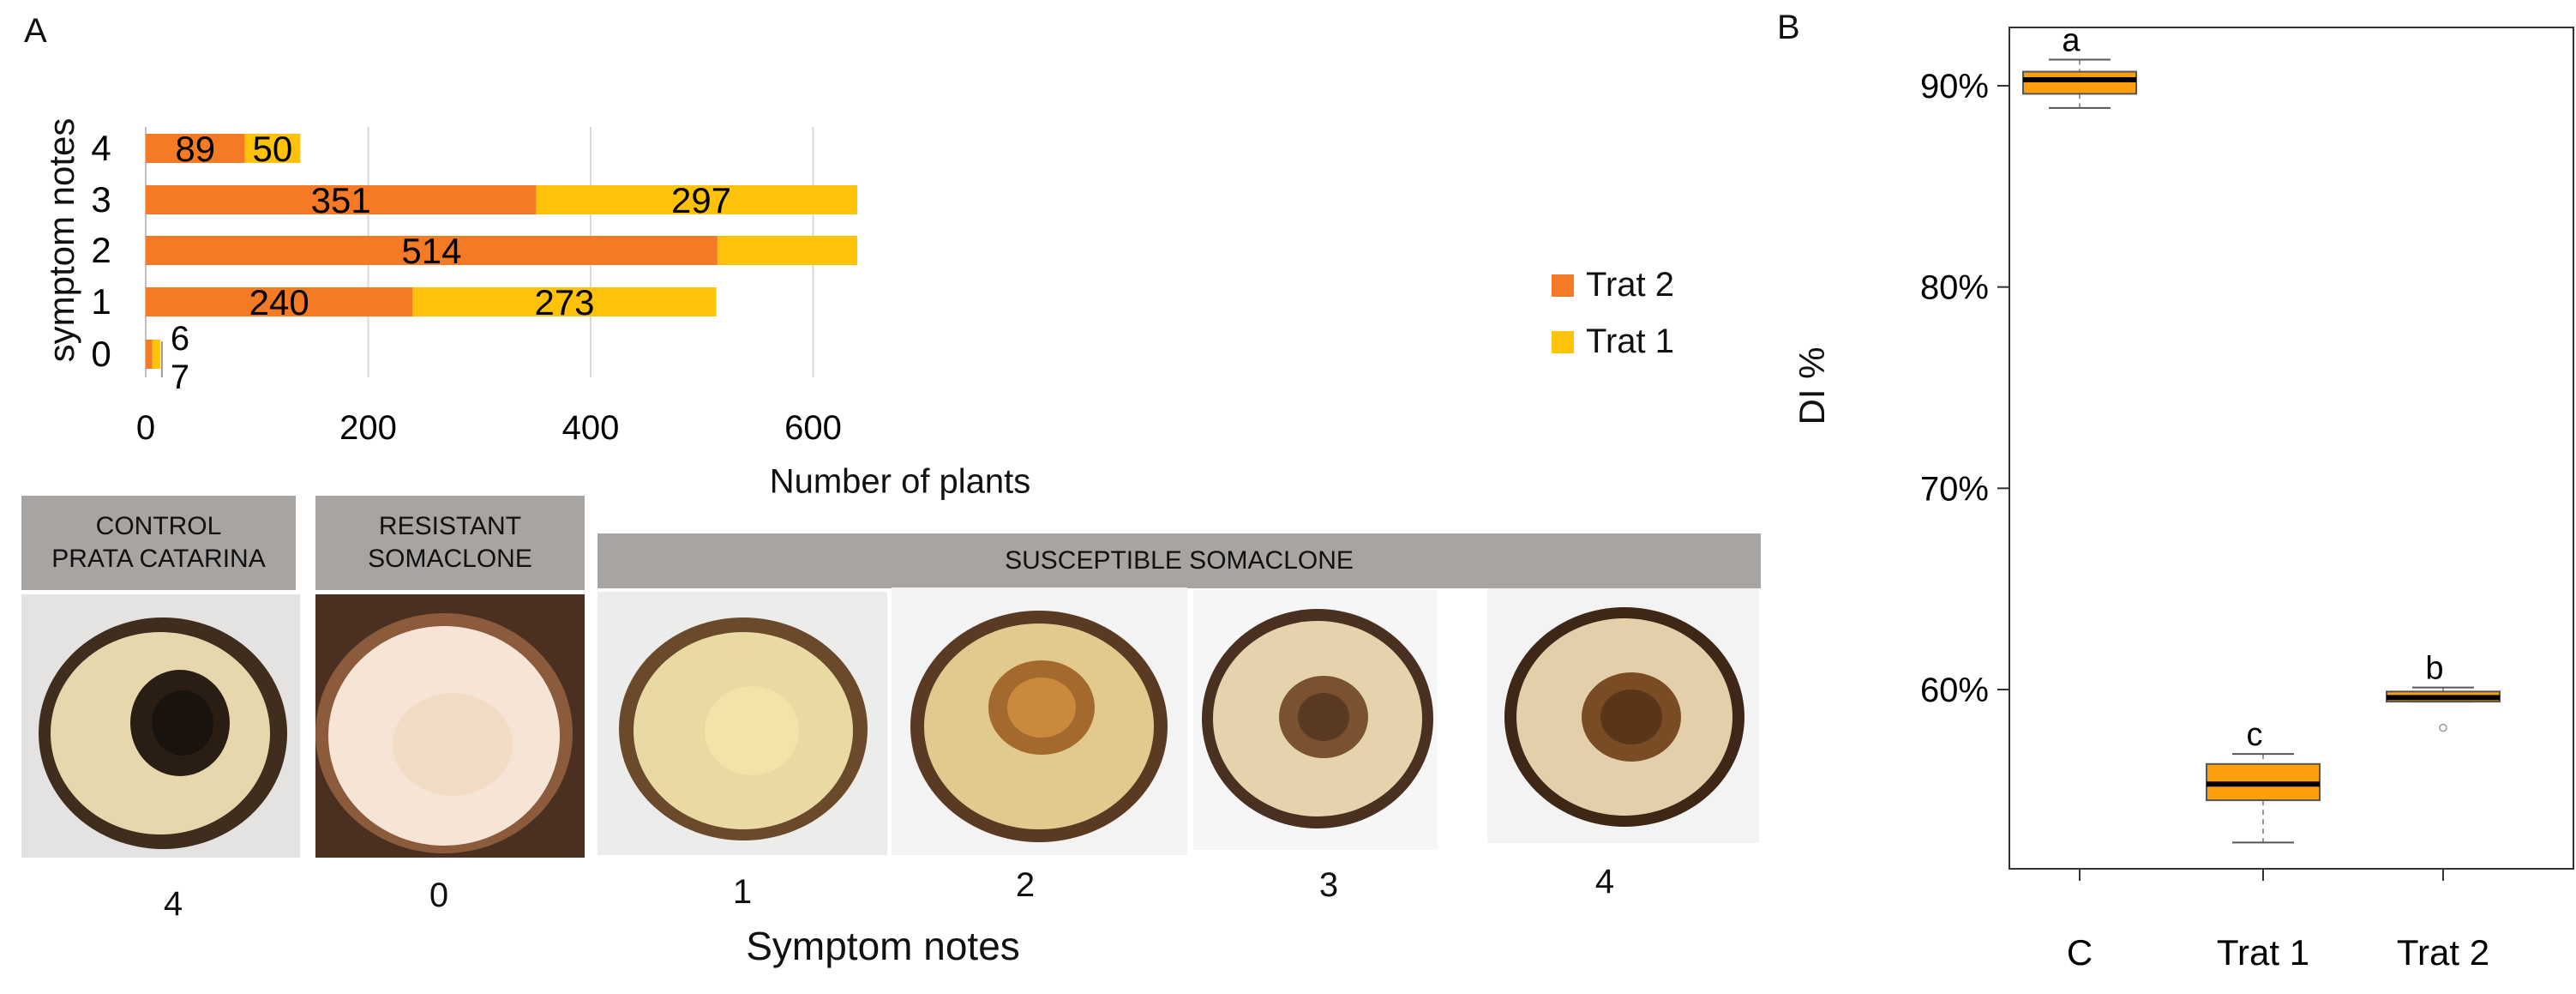  Describe the element at coordinates (2079, 82) in the screenshot. I see `box` at that location.